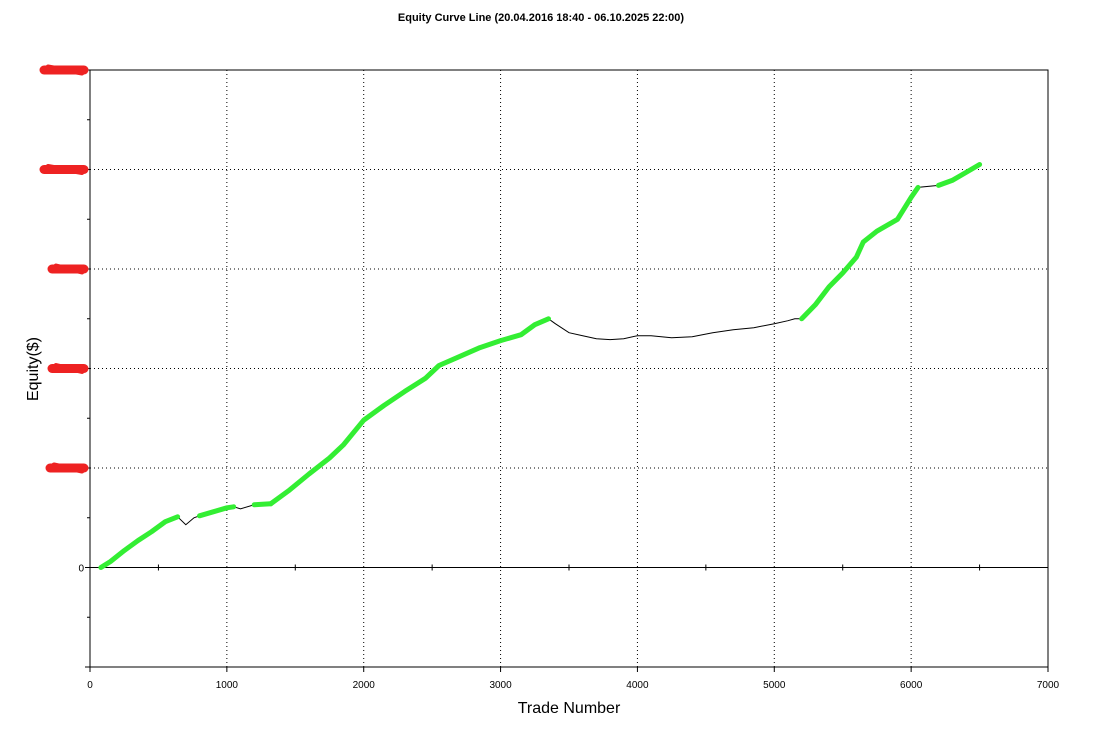 Image resolution: width=1108 pixels, height=733 pixels. What do you see at coordinates (569, 708) in the screenshot?
I see `x-axis-label: Trade Number` at bounding box center [569, 708].